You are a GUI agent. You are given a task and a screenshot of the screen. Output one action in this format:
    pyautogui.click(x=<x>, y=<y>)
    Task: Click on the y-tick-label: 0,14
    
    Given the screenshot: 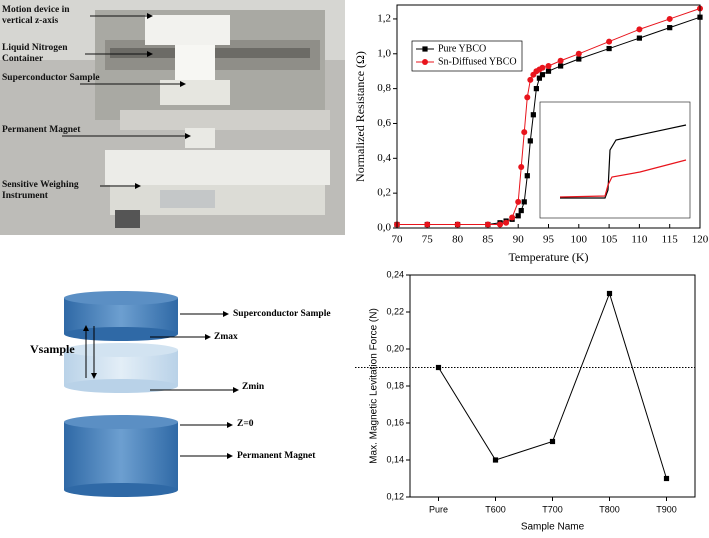 What is the action you would take?
    pyautogui.click(x=395, y=459)
    